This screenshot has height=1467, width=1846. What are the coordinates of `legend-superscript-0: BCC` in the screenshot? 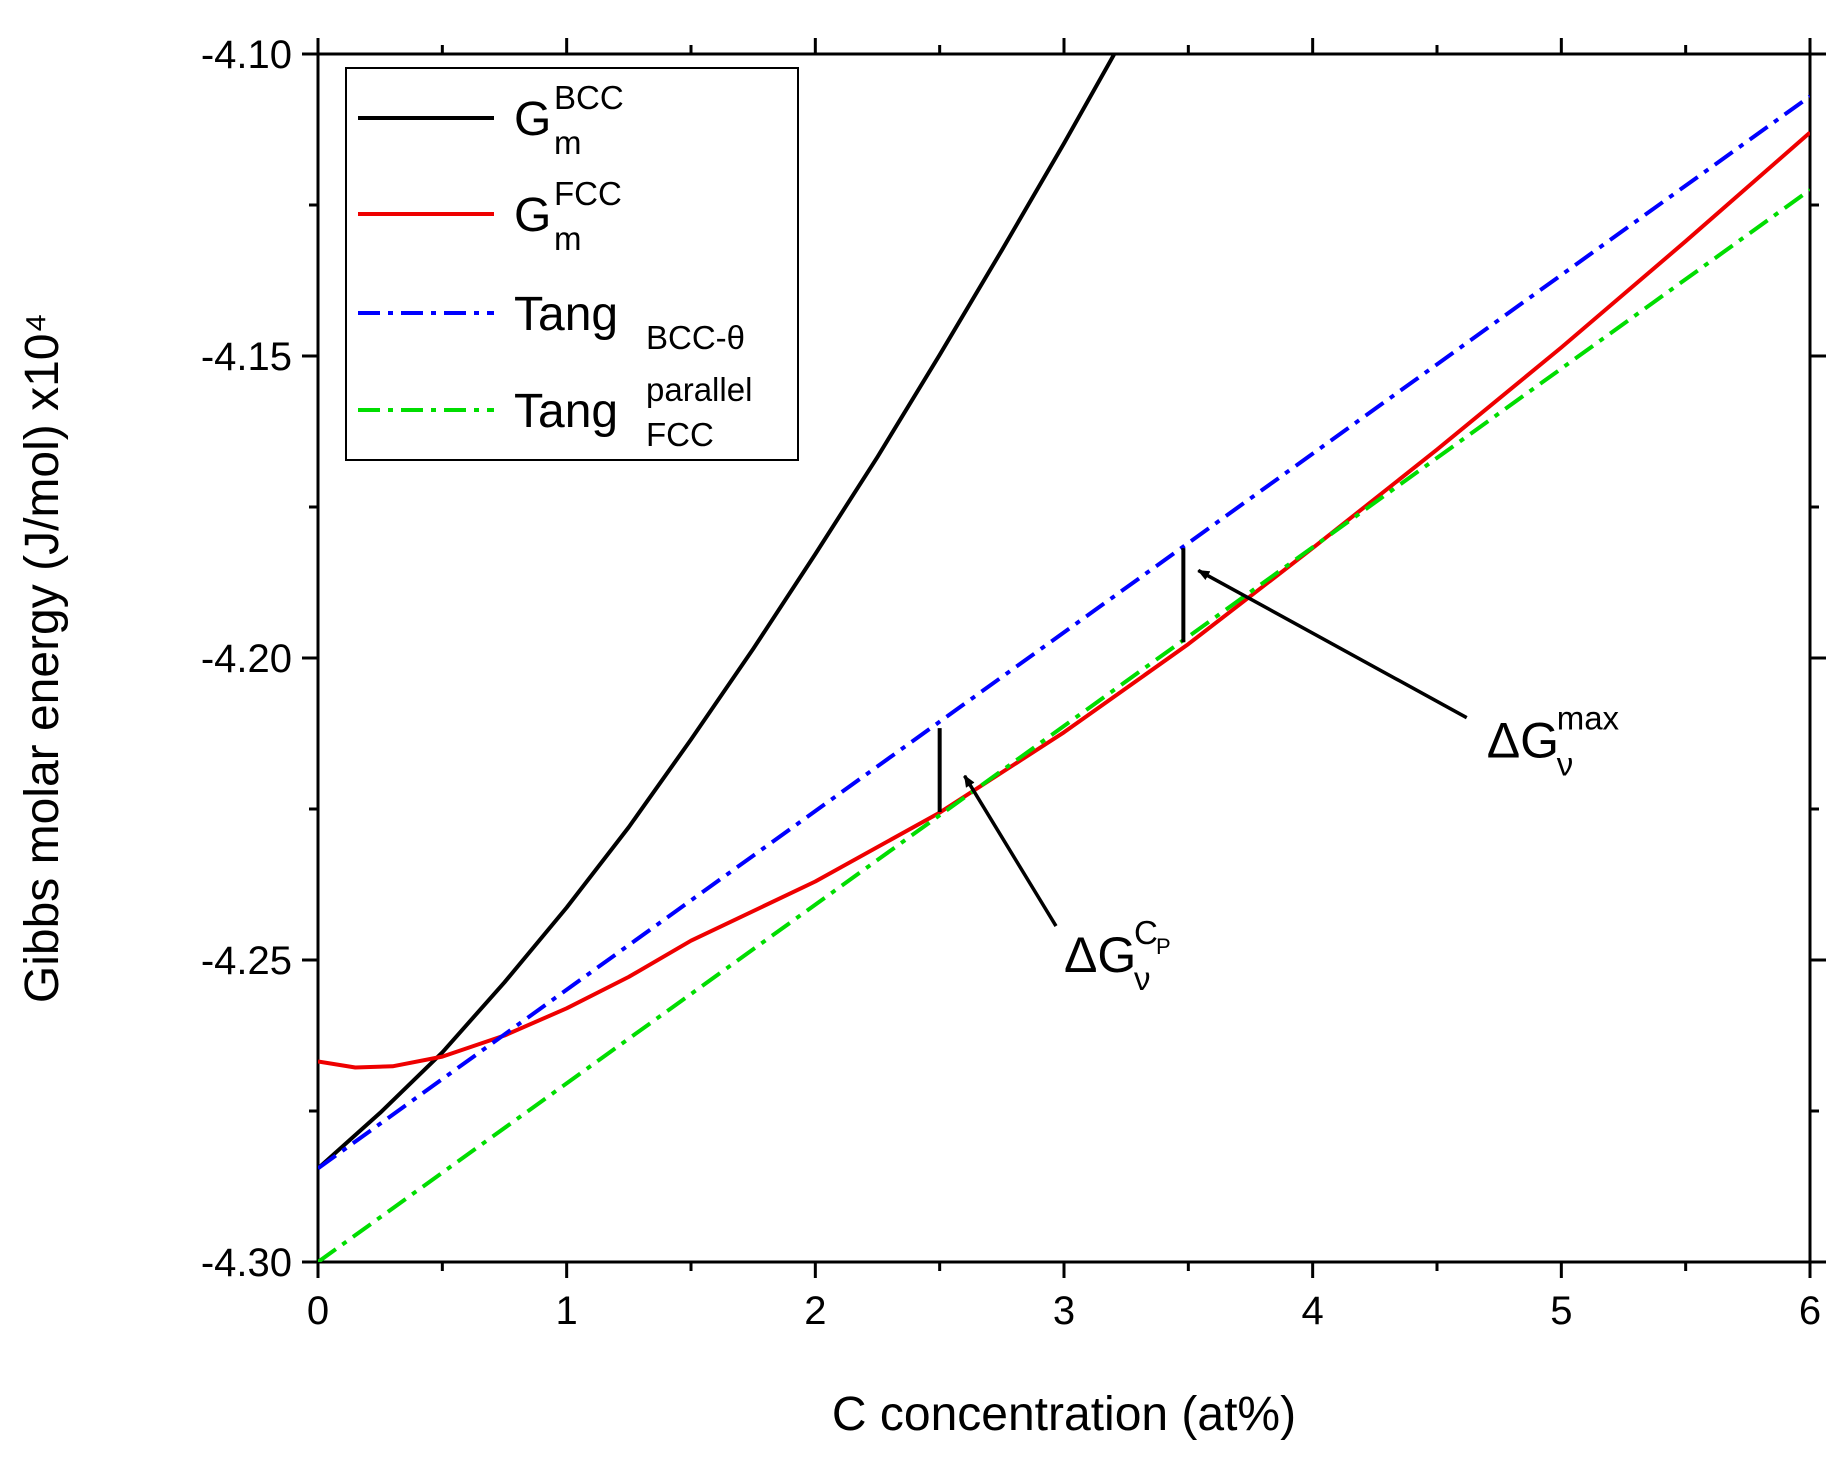 It's located at (589, 97).